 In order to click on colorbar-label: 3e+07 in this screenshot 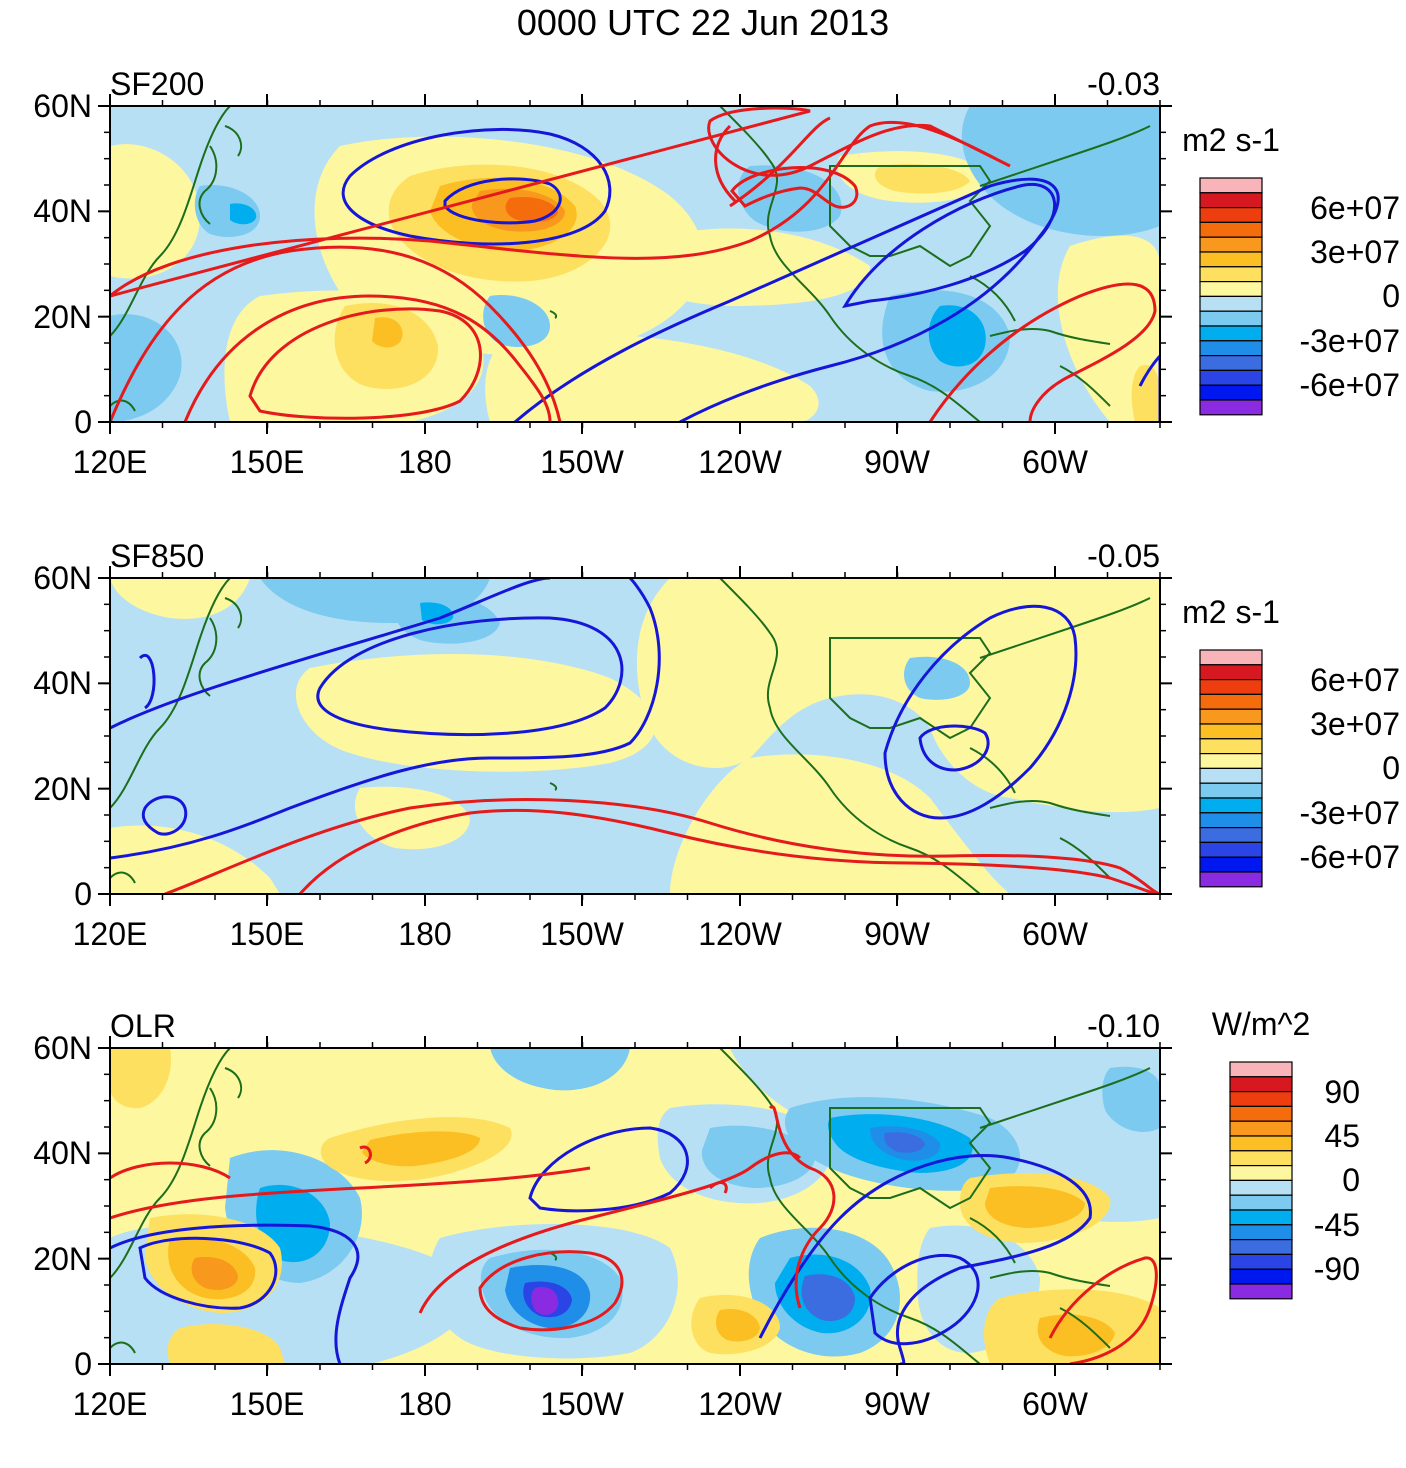, I will do `click(1355, 724)`.